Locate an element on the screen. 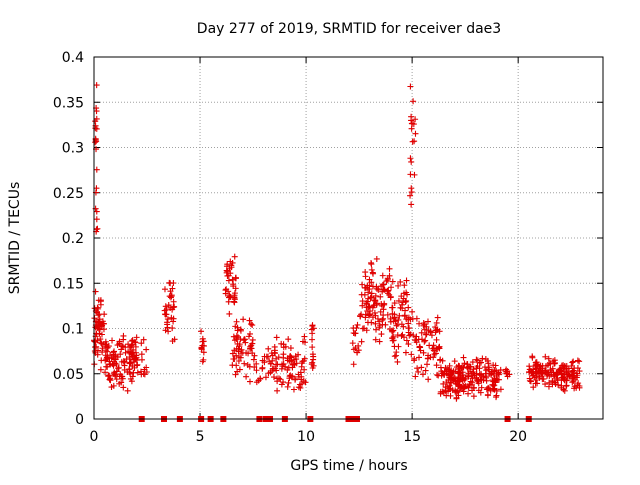  x-tick-label: 10 is located at coordinates (306, 437).